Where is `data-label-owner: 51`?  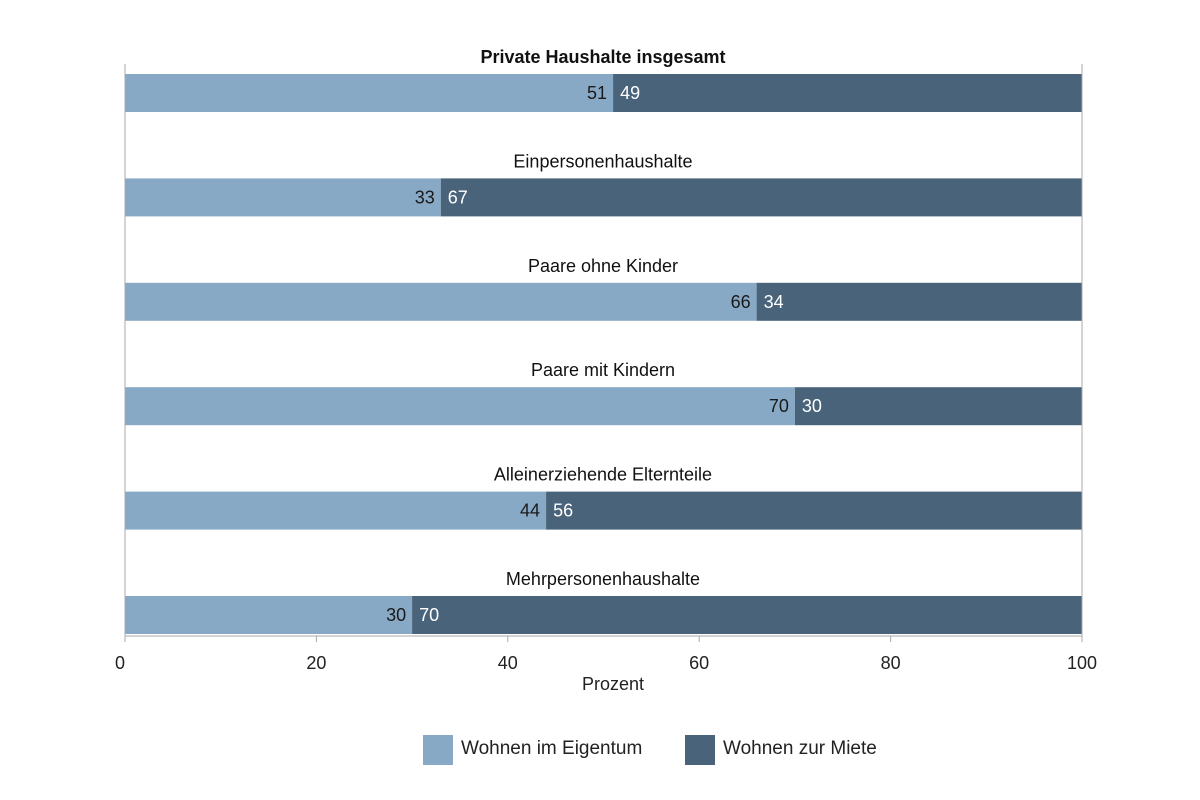
data-label-owner: 51 is located at coordinates (597, 93).